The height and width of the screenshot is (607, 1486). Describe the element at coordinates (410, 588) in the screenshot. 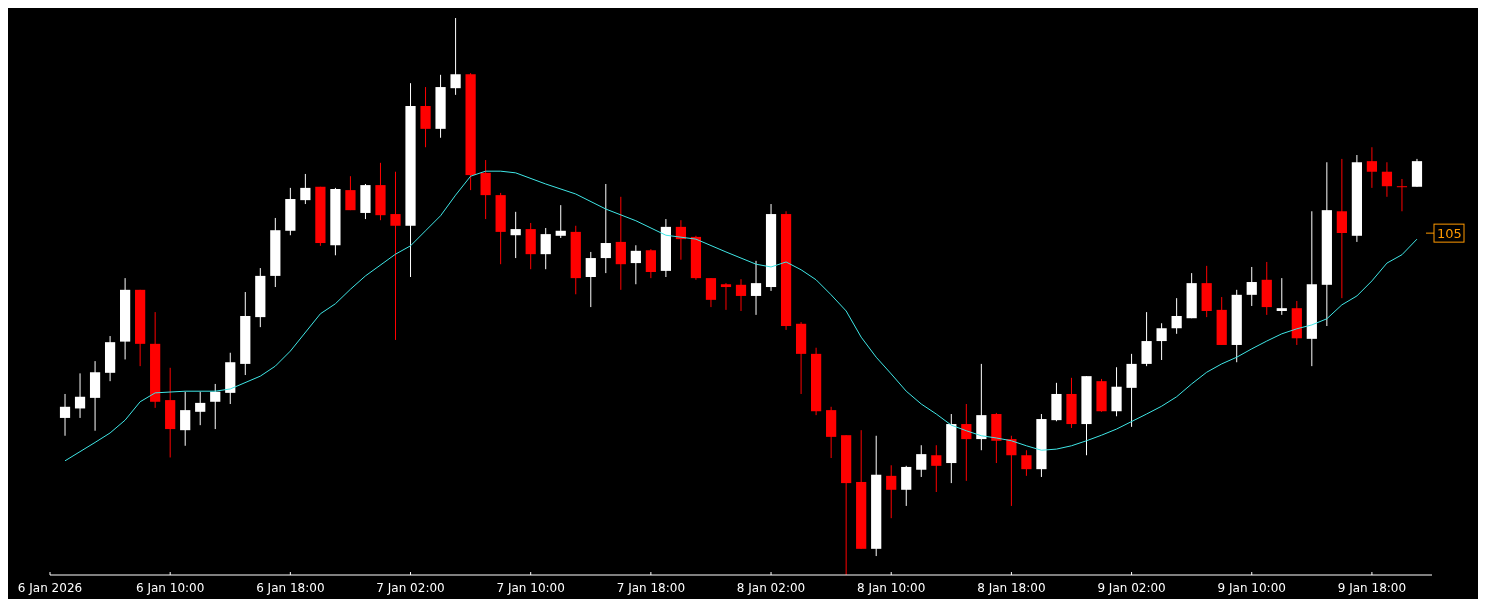

I see `x-tick-label: 7 Jan 02:00` at that location.